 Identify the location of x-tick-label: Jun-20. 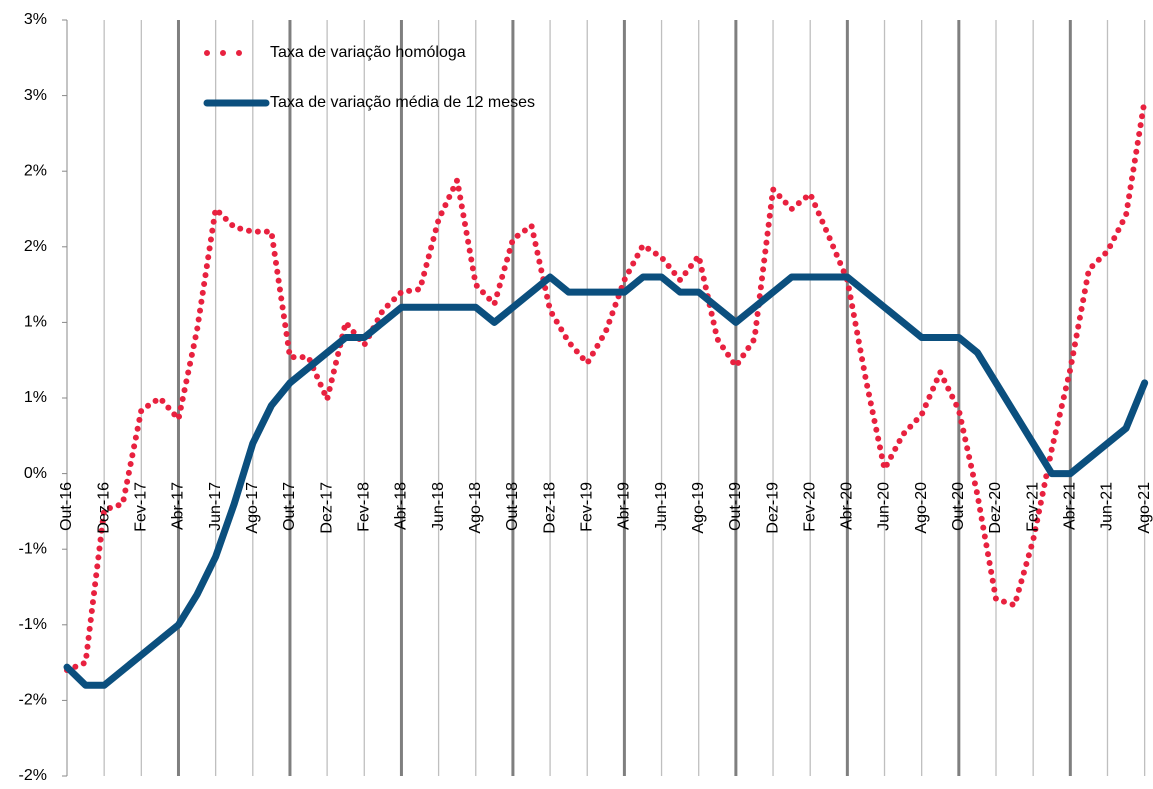
(884, 506).